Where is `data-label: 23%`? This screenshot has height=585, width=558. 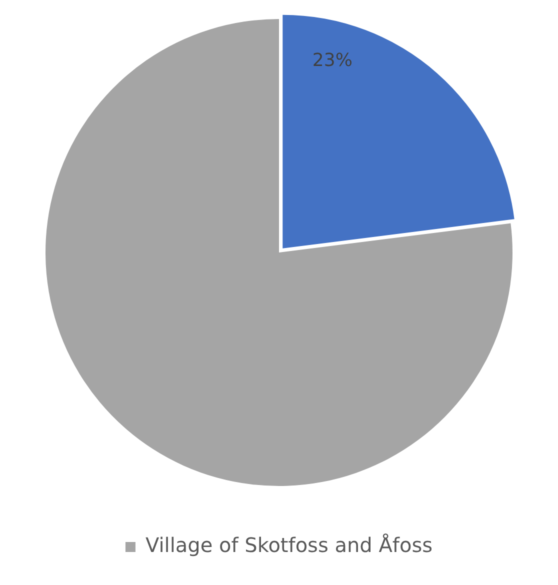 data-label: 23% is located at coordinates (332, 61).